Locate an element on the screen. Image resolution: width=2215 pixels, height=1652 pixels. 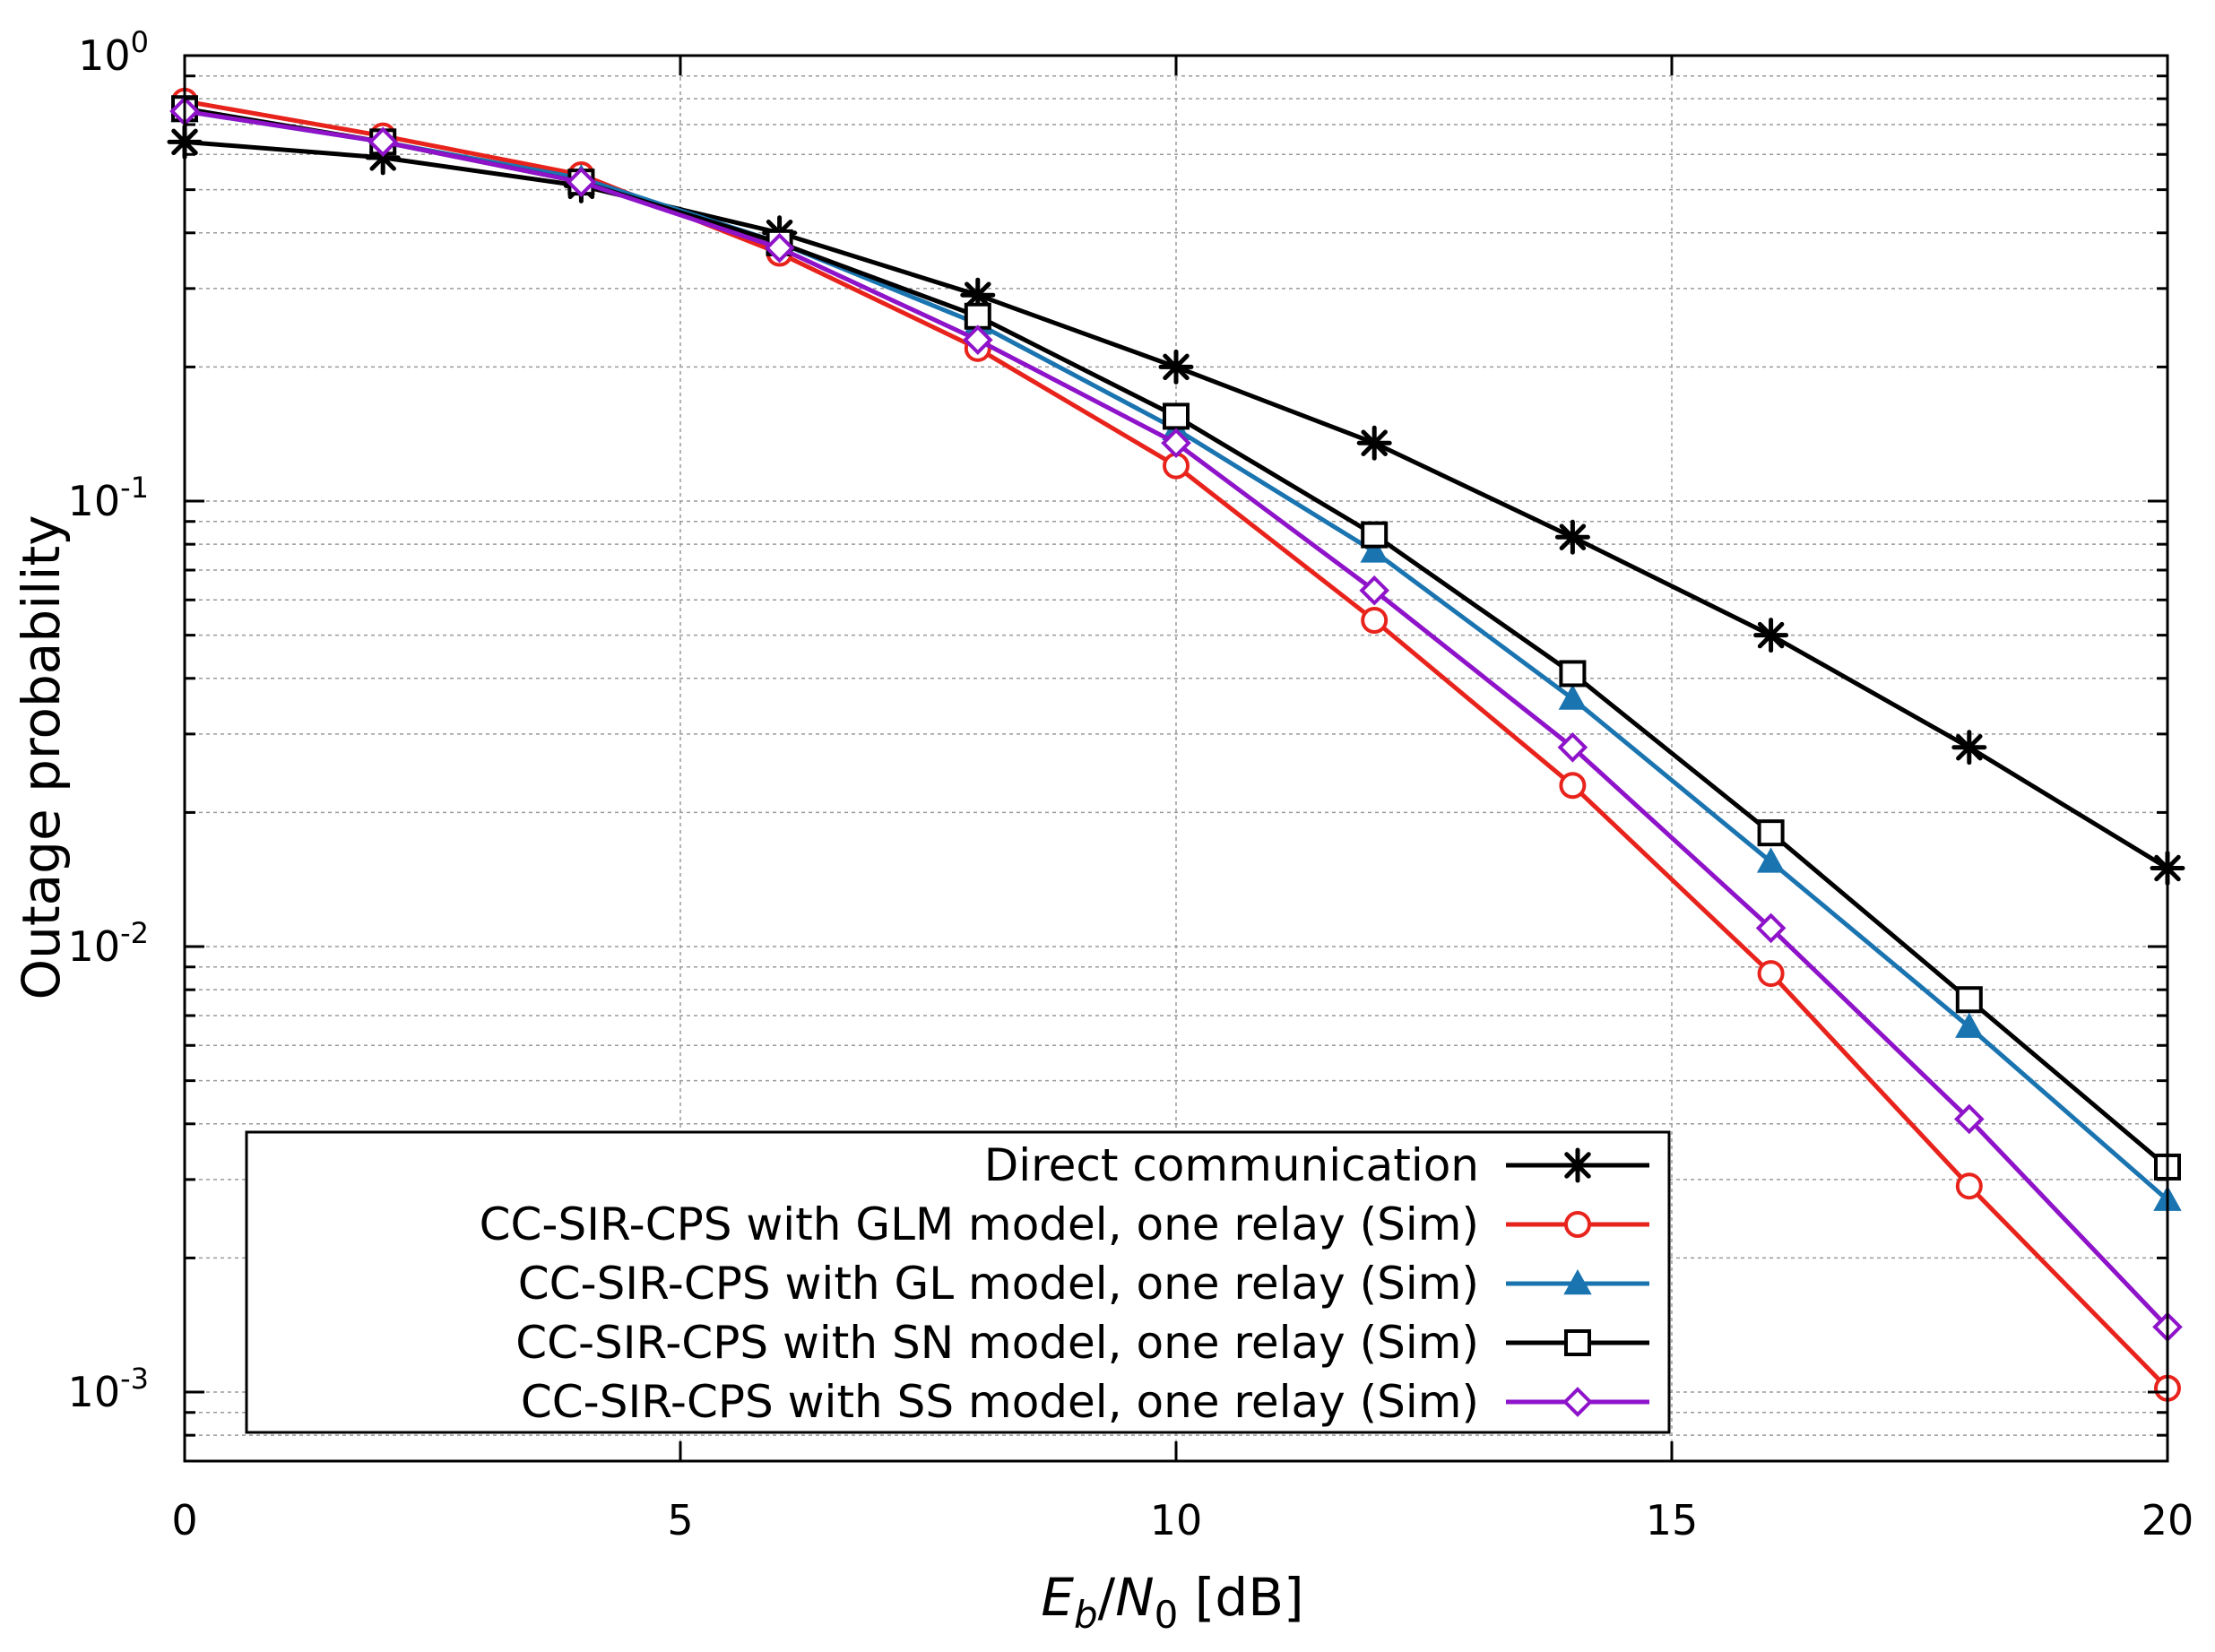
x-axis-title-n: N is located at coordinates (1134, 1597).